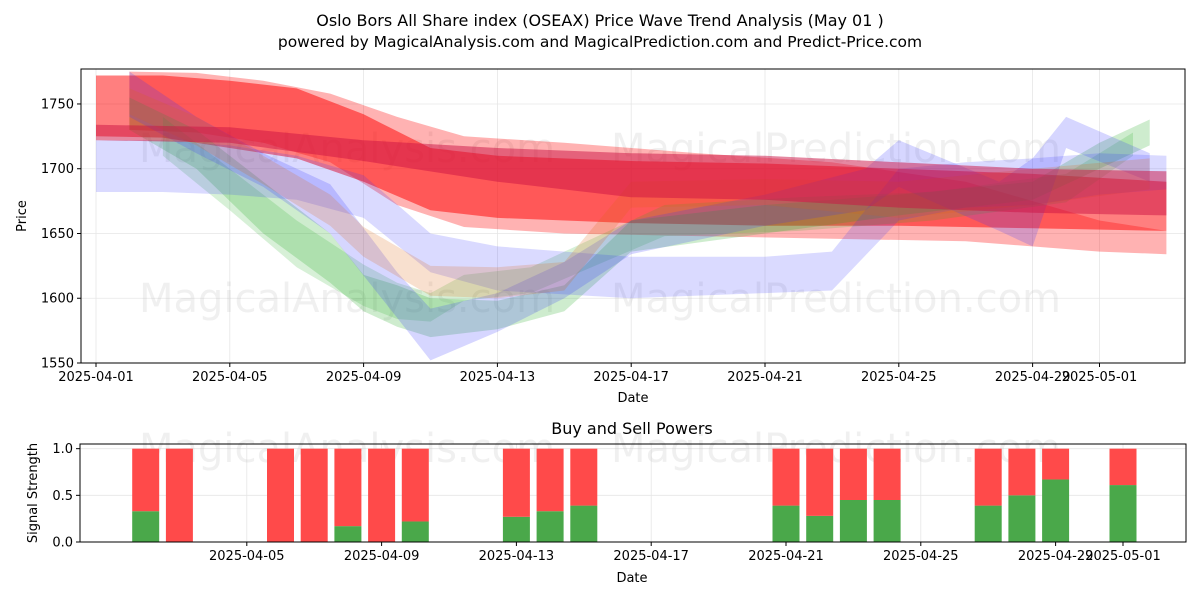  I want to click on main-watermark-4: MagicalPrediction.com, so click(836, 299).